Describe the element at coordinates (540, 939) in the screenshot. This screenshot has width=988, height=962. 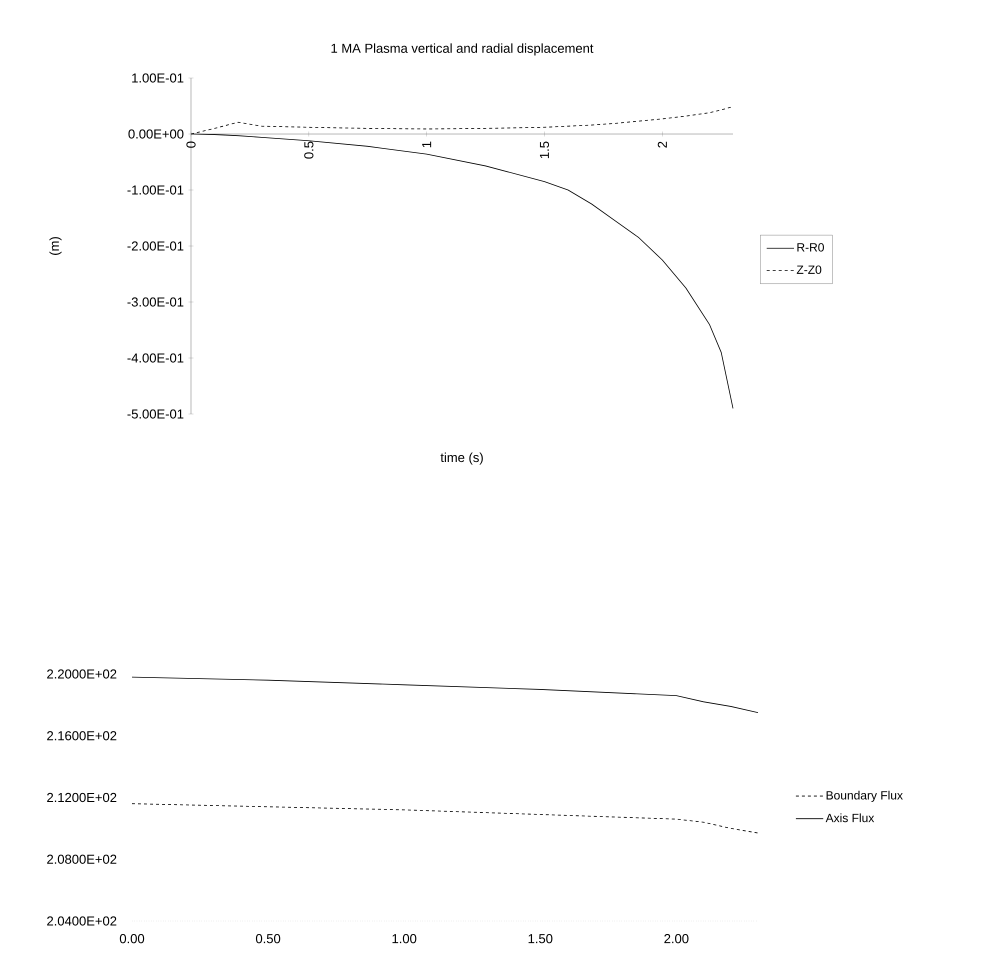
I see `x-tick-label: 1.50` at that location.